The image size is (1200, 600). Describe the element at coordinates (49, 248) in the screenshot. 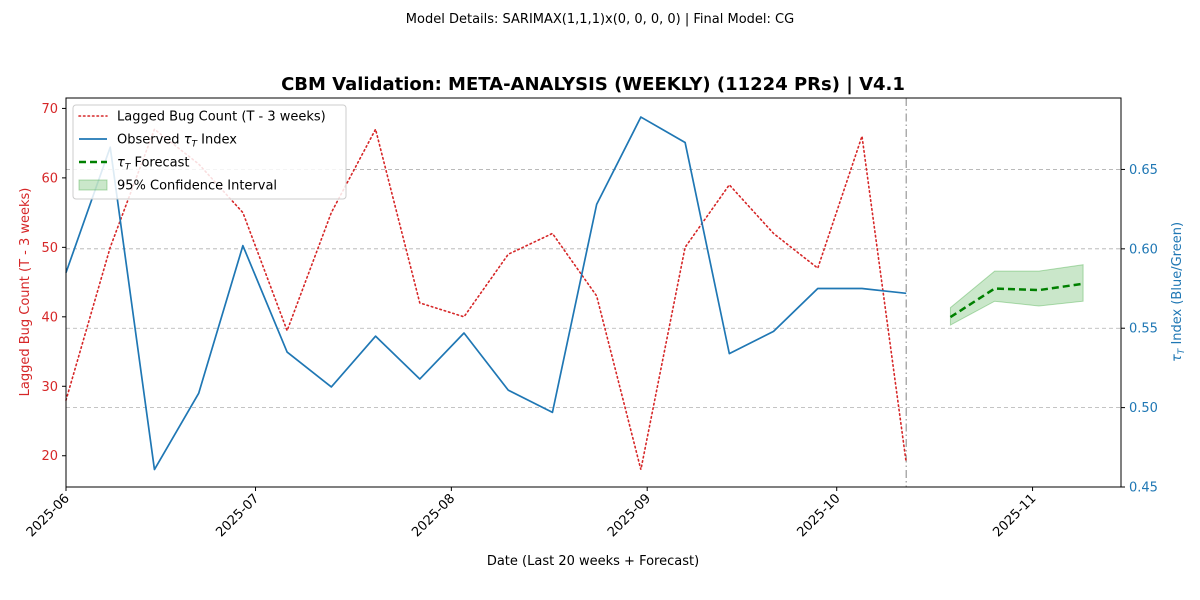

I see `y-left-tick-label: 50` at that location.